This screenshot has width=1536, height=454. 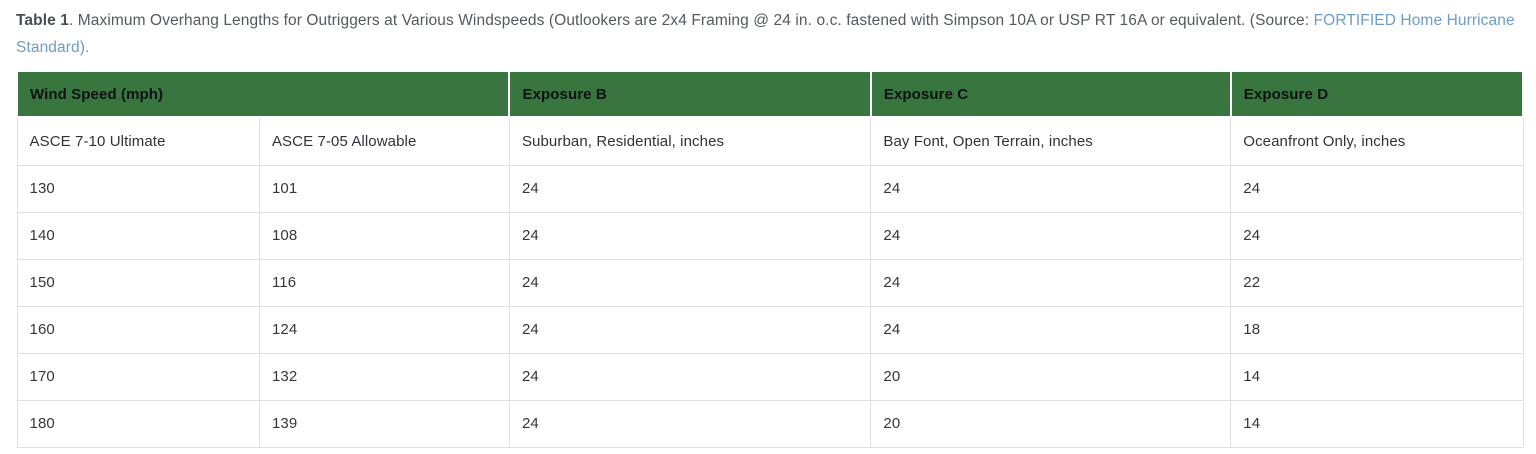 What do you see at coordinates (384, 376) in the screenshot?
I see `table-cell: 132` at bounding box center [384, 376].